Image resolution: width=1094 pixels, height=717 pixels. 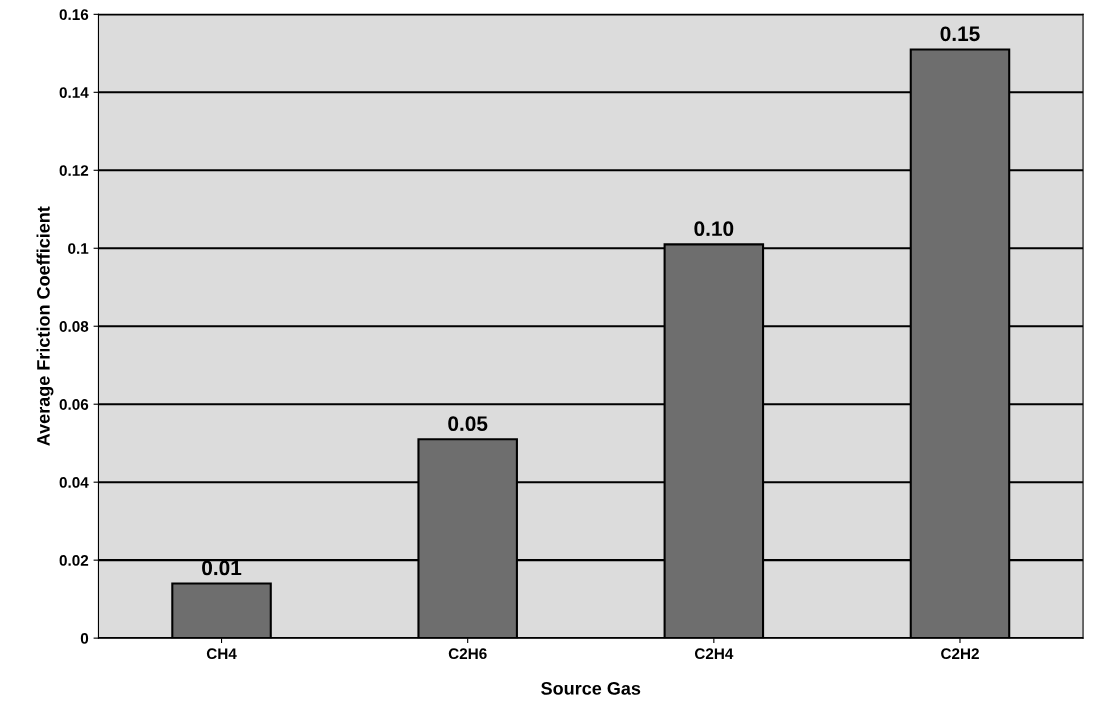 I want to click on x-tick-label: C2H6, so click(x=467, y=654).